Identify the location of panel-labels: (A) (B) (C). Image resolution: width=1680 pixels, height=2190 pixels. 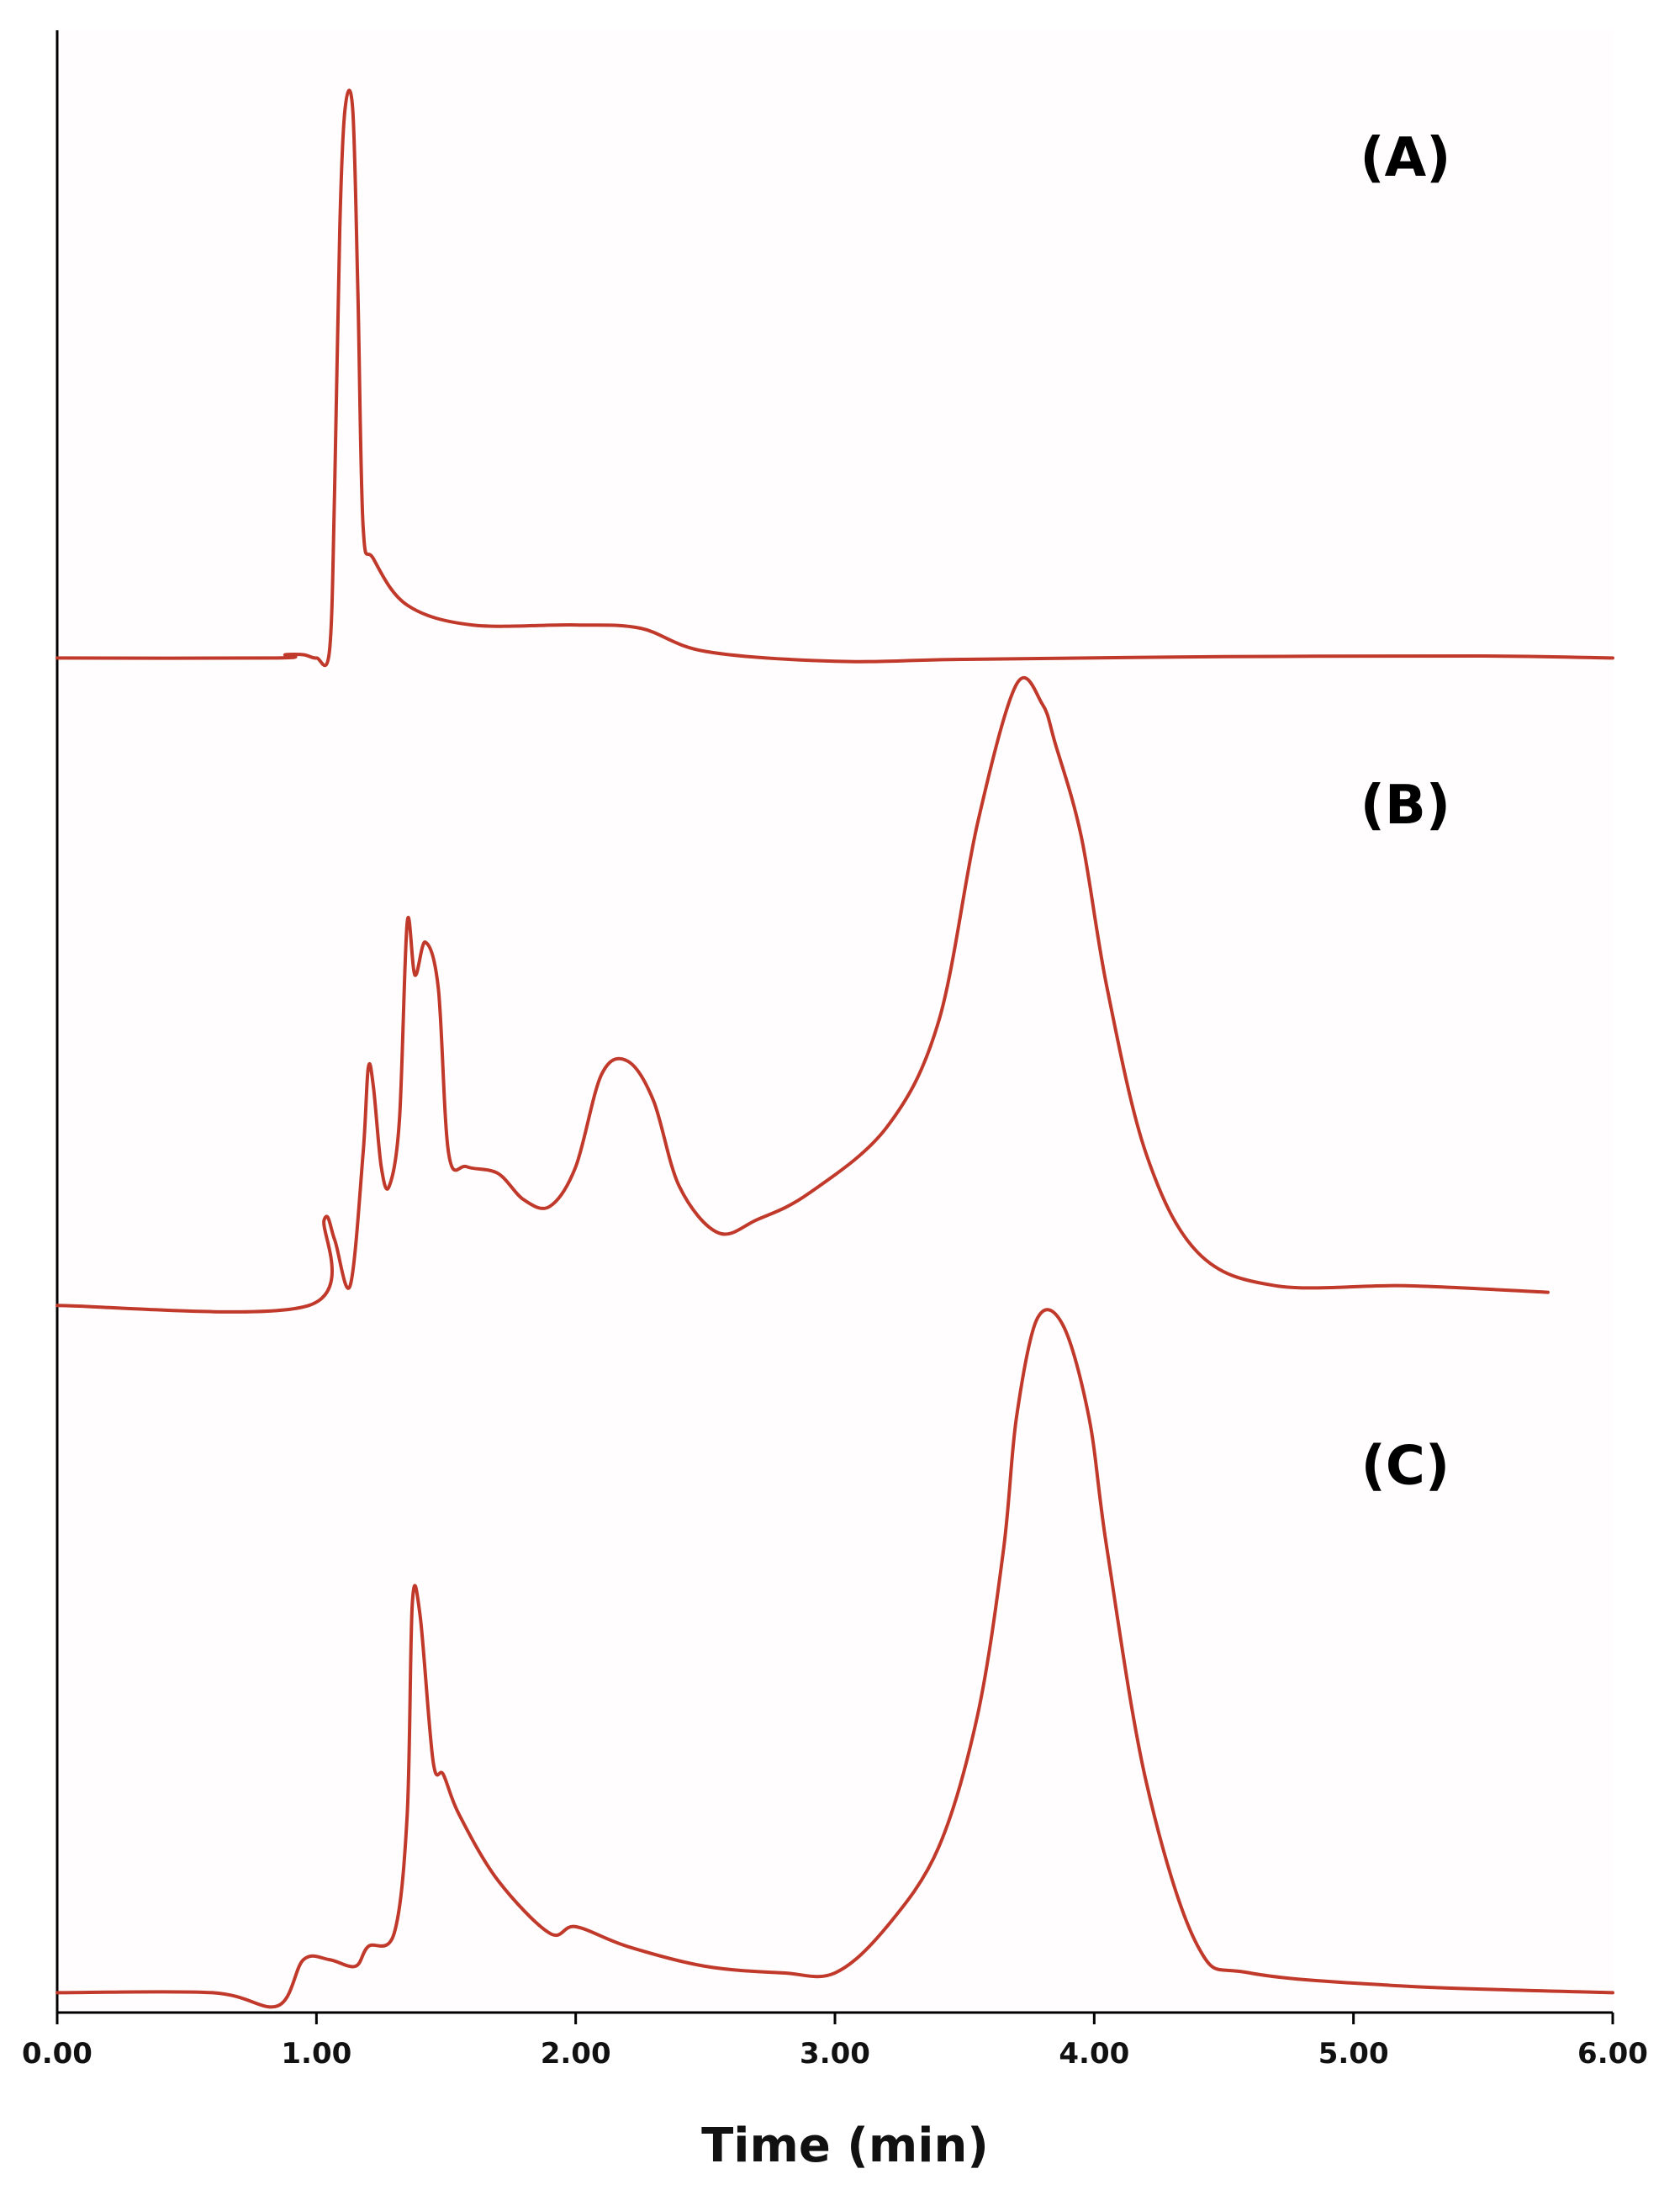
(1405, 812).